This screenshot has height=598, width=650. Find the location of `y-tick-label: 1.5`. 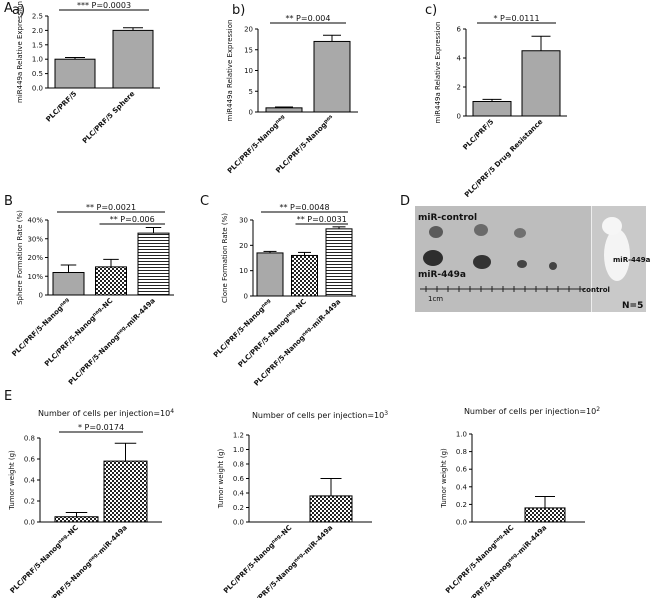

y-tick-label: 1.5 is located at coordinates (37, 45).